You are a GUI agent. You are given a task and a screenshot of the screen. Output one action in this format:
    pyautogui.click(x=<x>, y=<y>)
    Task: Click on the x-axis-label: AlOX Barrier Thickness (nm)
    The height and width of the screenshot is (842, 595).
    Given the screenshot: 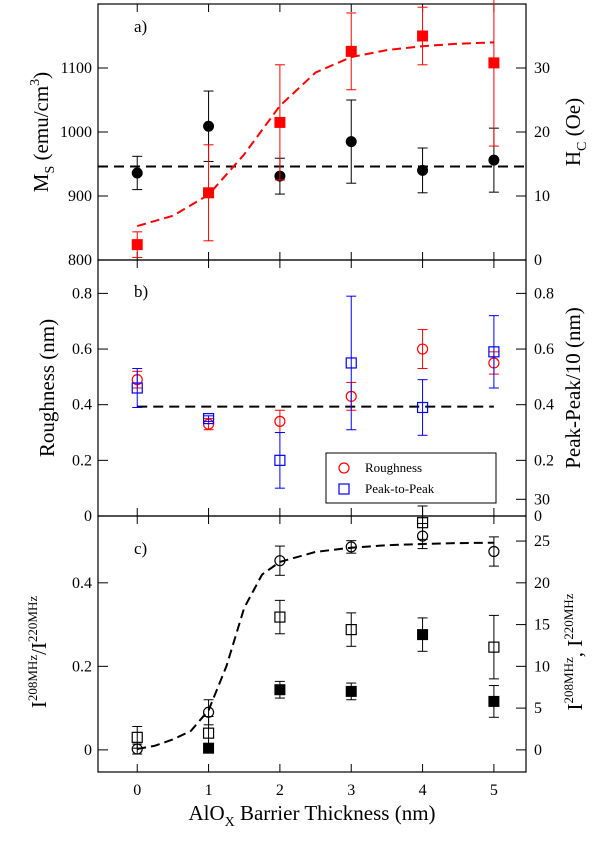 What is the action you would take?
    pyautogui.click(x=311, y=815)
    